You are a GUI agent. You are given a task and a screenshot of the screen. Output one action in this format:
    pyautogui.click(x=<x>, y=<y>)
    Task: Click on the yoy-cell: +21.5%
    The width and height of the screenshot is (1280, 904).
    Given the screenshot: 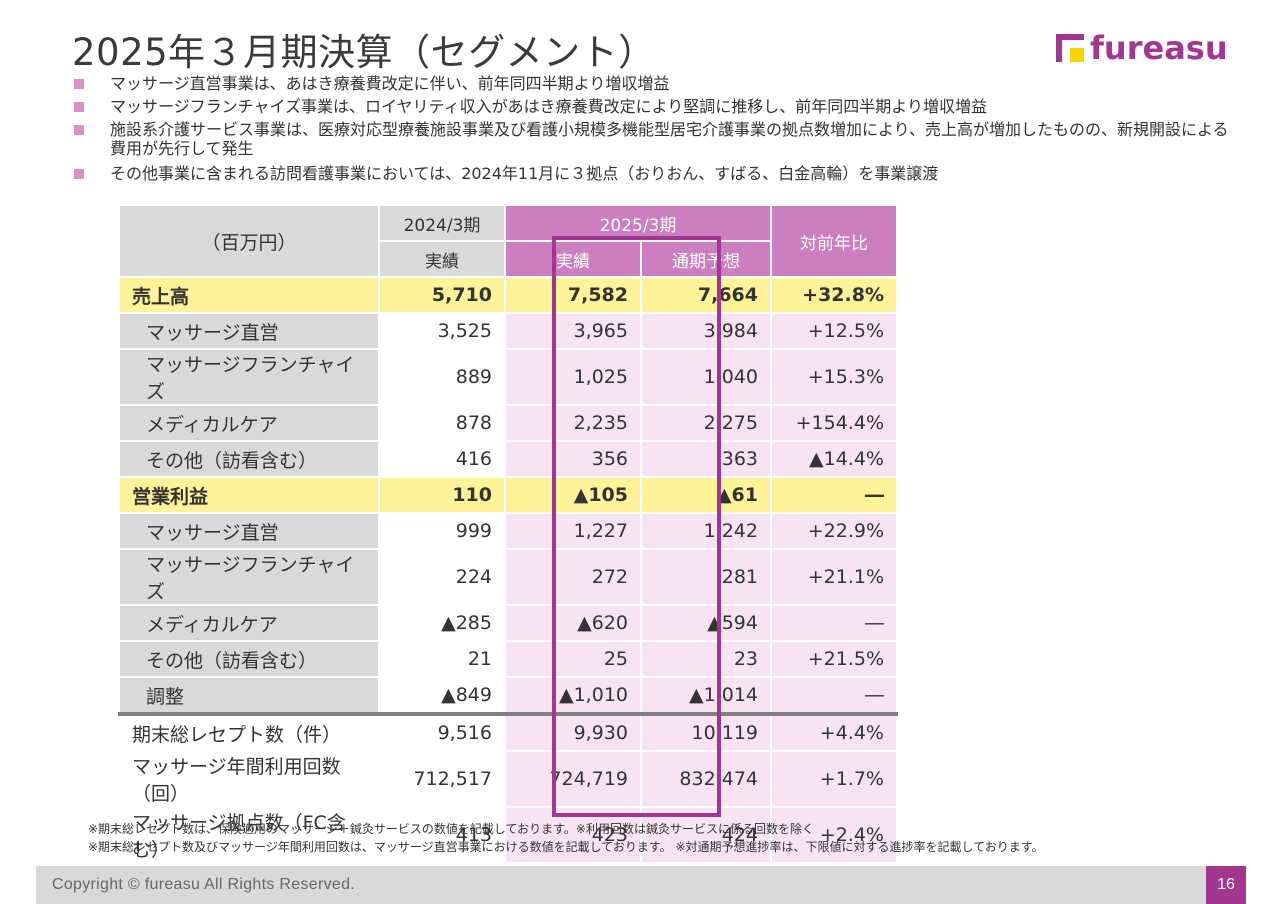 What is the action you would take?
    pyautogui.click(x=834, y=659)
    